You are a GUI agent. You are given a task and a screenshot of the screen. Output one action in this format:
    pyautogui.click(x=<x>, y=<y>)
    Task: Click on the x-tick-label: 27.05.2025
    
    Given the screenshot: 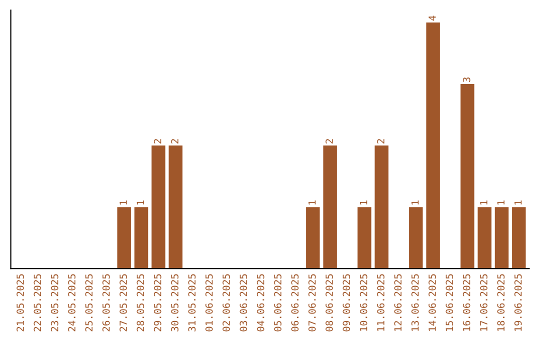 What is the action you would take?
    pyautogui.click(x=123, y=303)
    